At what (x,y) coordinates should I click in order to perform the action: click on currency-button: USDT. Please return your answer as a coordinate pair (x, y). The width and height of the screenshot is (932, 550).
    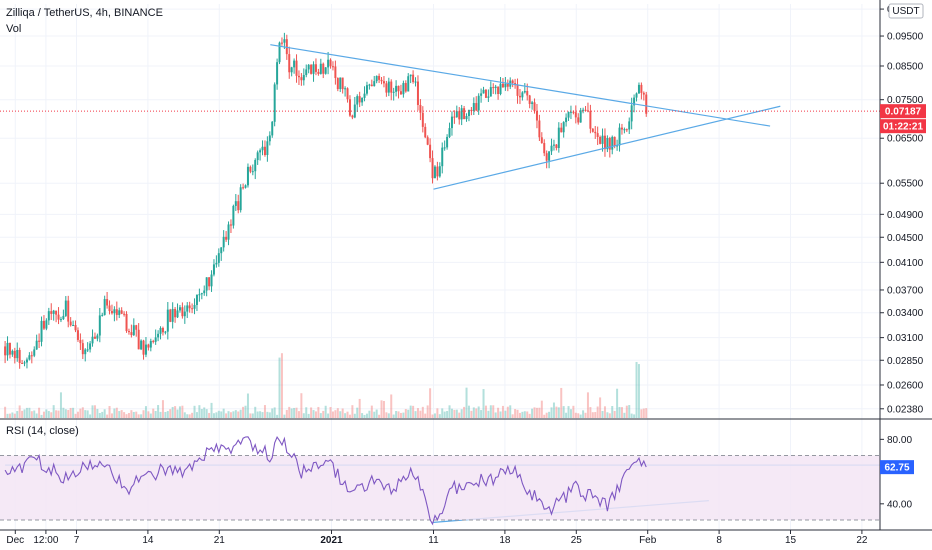
    Looking at the image, I should click on (906, 11).